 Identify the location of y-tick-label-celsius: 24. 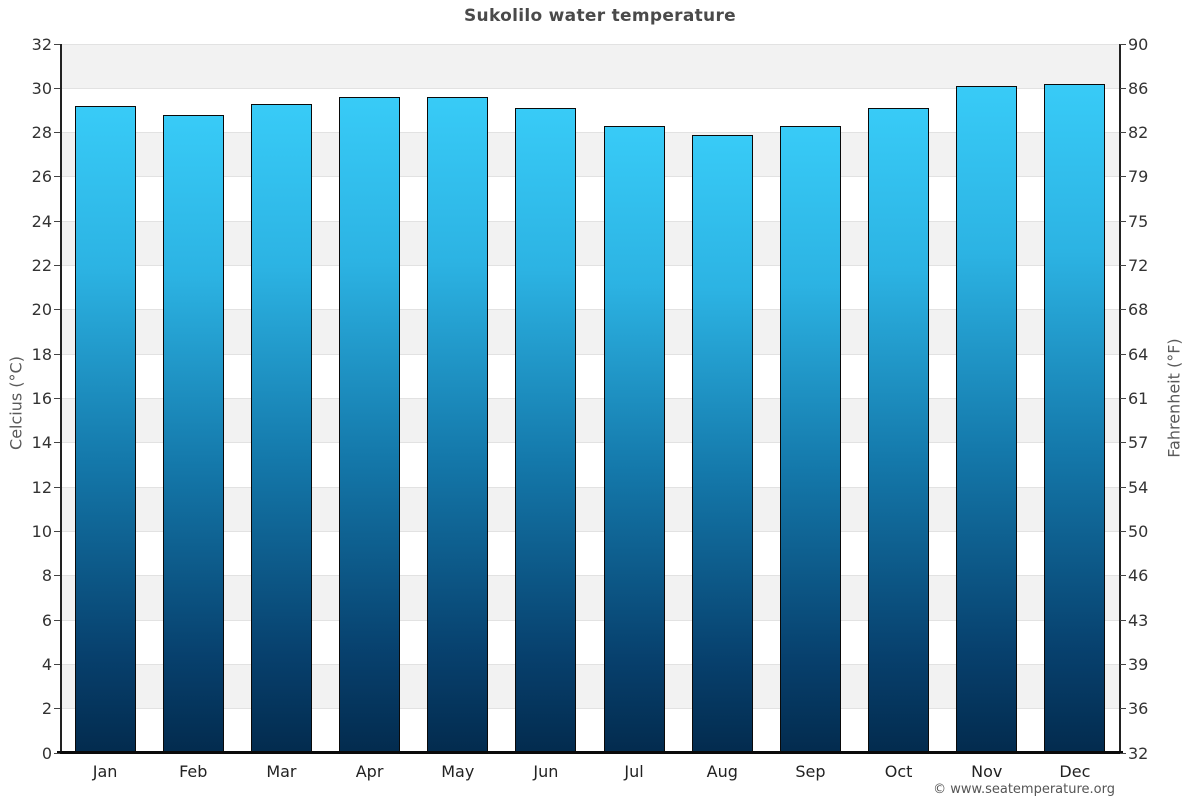
(41, 221).